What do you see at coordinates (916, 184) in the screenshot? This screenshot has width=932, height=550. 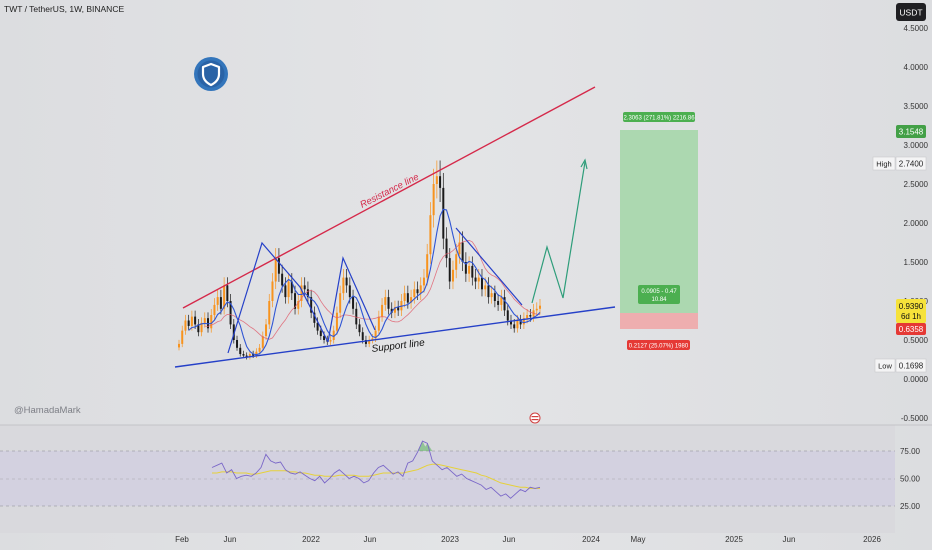 I see `price-tick-label: 2.5000` at bounding box center [916, 184].